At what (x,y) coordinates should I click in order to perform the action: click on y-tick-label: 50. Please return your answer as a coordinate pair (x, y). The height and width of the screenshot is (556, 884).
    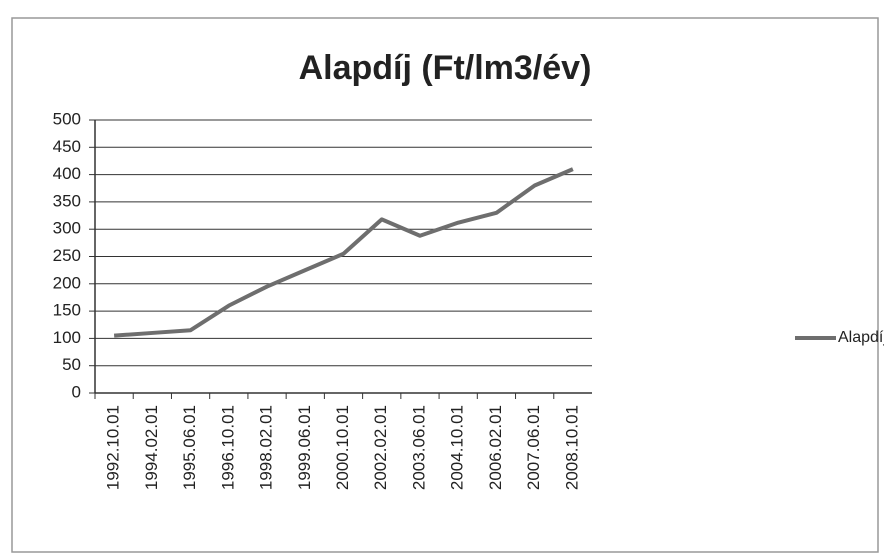
    Looking at the image, I should click on (71, 364).